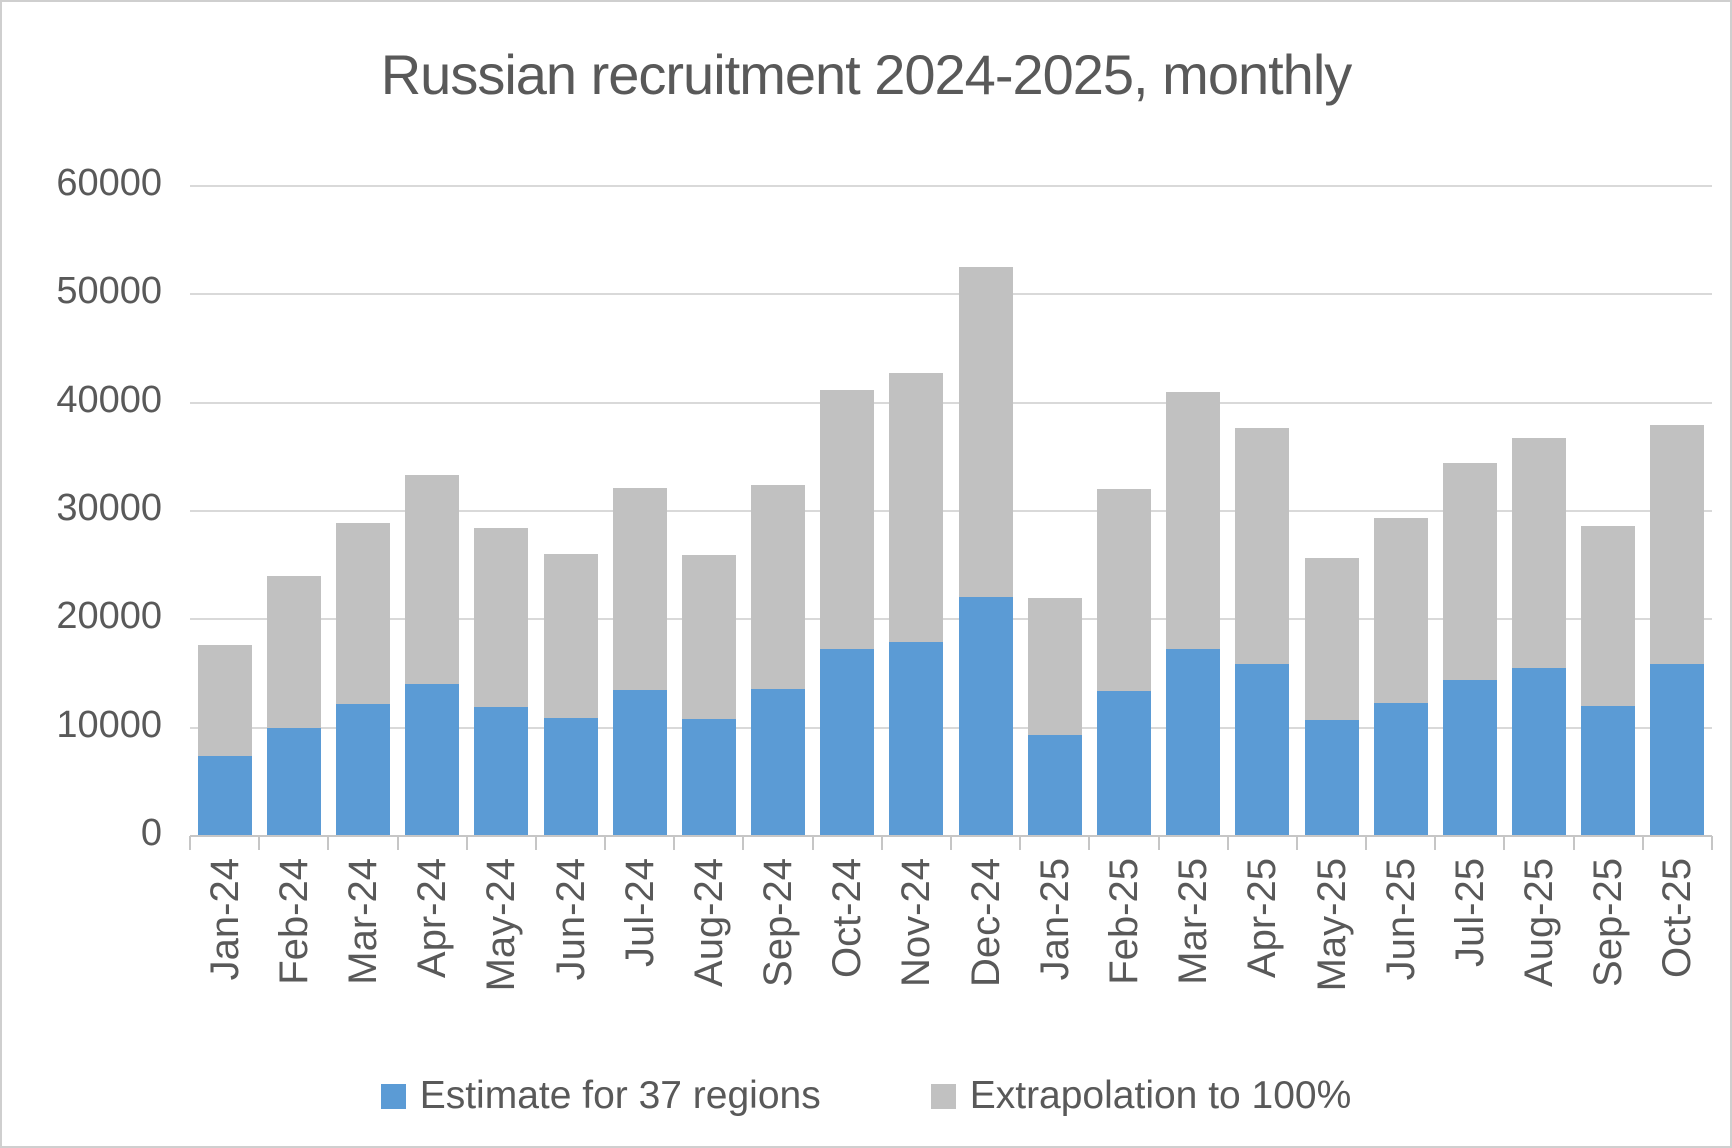  I want to click on legend-item-estimate: Estimate for 37 regions, so click(600, 1096).